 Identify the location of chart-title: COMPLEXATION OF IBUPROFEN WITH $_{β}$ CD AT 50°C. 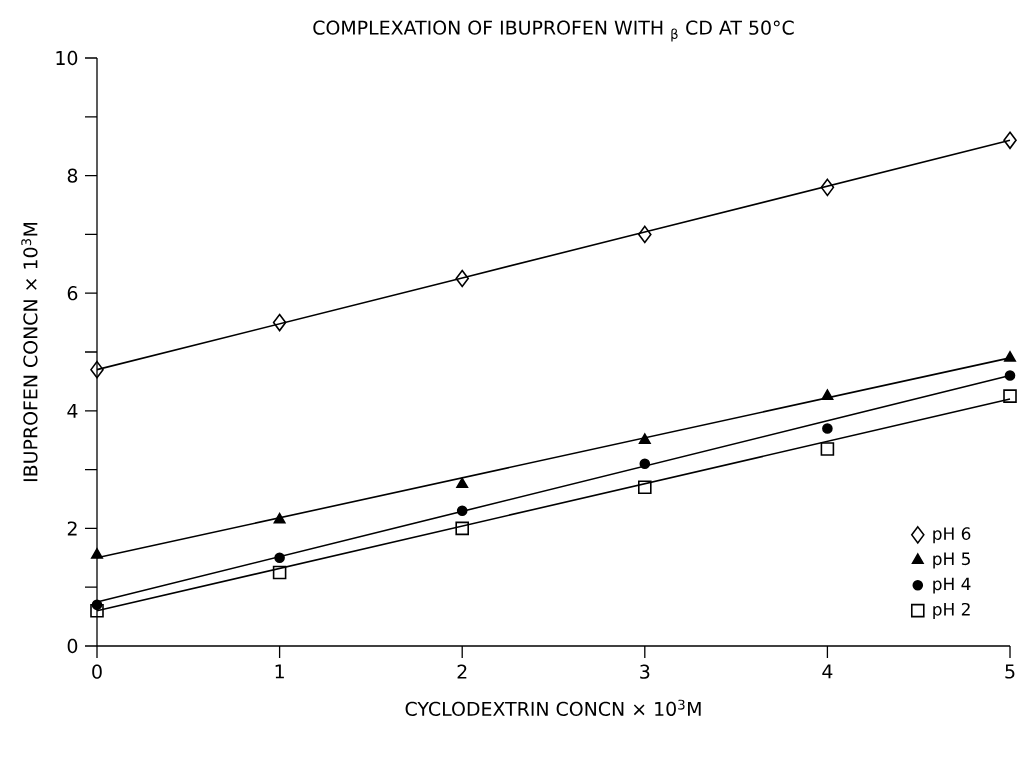
(553, 31).